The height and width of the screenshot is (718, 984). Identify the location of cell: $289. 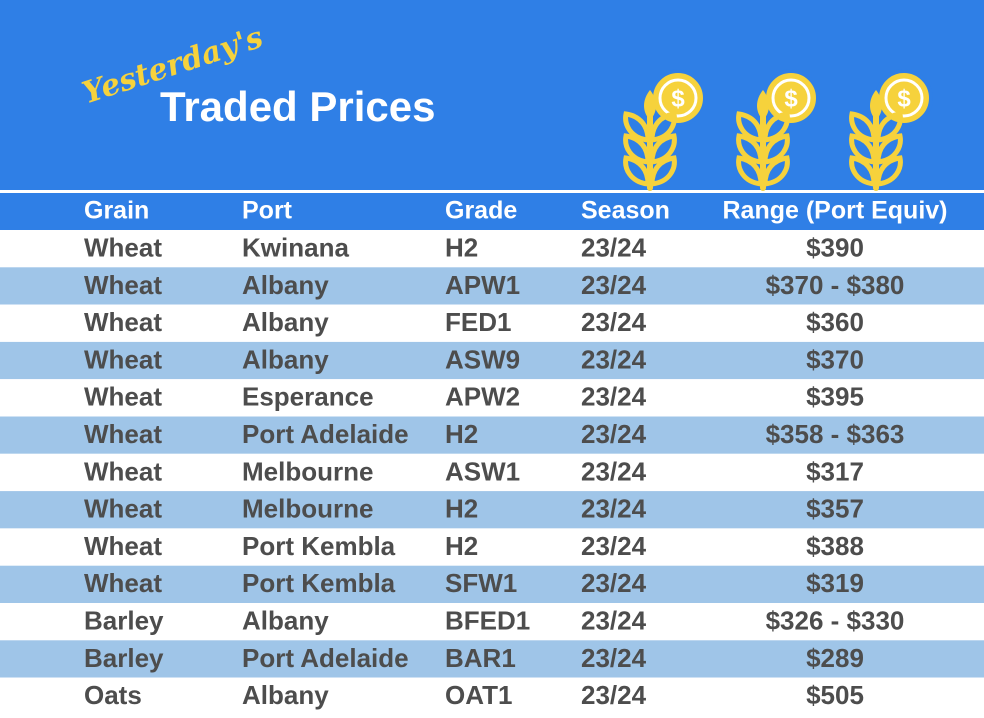
(835, 658).